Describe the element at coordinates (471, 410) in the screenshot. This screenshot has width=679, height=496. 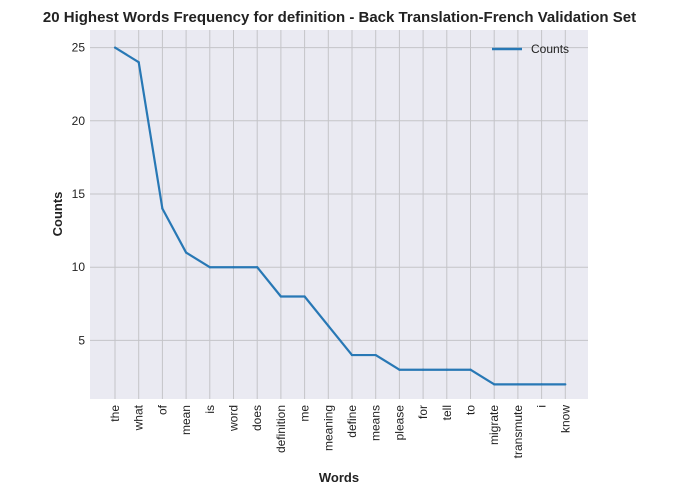
I see `x-tick-label: to` at that location.